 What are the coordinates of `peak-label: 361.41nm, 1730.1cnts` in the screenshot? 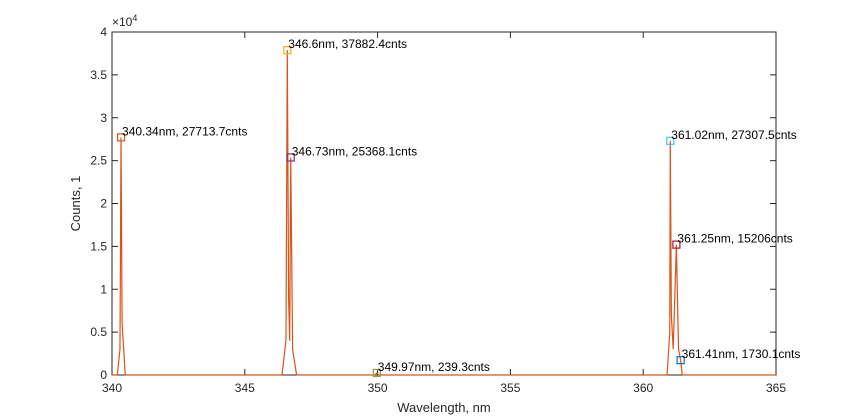 It's located at (741, 354).